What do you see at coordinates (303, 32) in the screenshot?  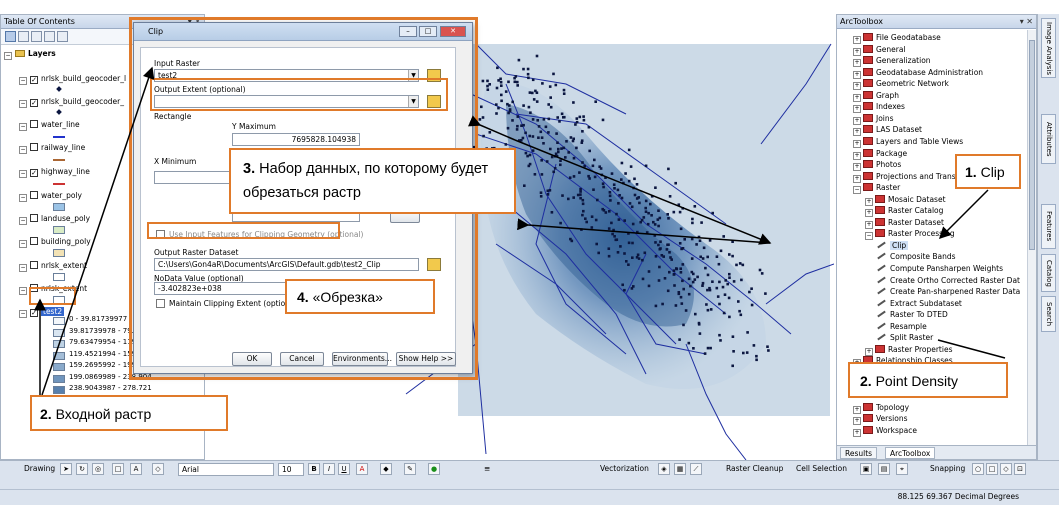 I see `clip-dialog-titlebar: Clip – □ ✕` at bounding box center [303, 32].